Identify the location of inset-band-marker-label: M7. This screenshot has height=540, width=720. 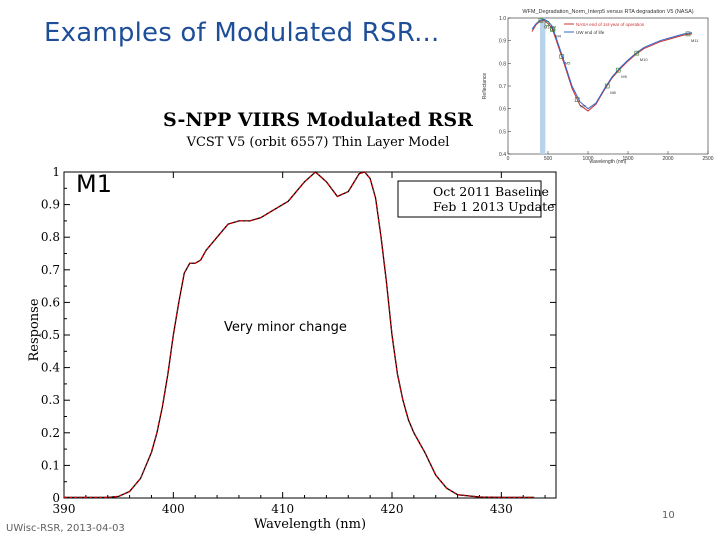
(583, 106).